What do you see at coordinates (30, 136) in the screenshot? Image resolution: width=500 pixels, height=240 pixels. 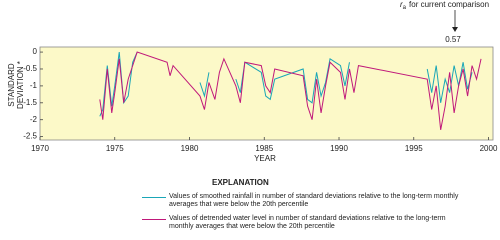 I see `y-tick-label: -2.5` at bounding box center [30, 136].